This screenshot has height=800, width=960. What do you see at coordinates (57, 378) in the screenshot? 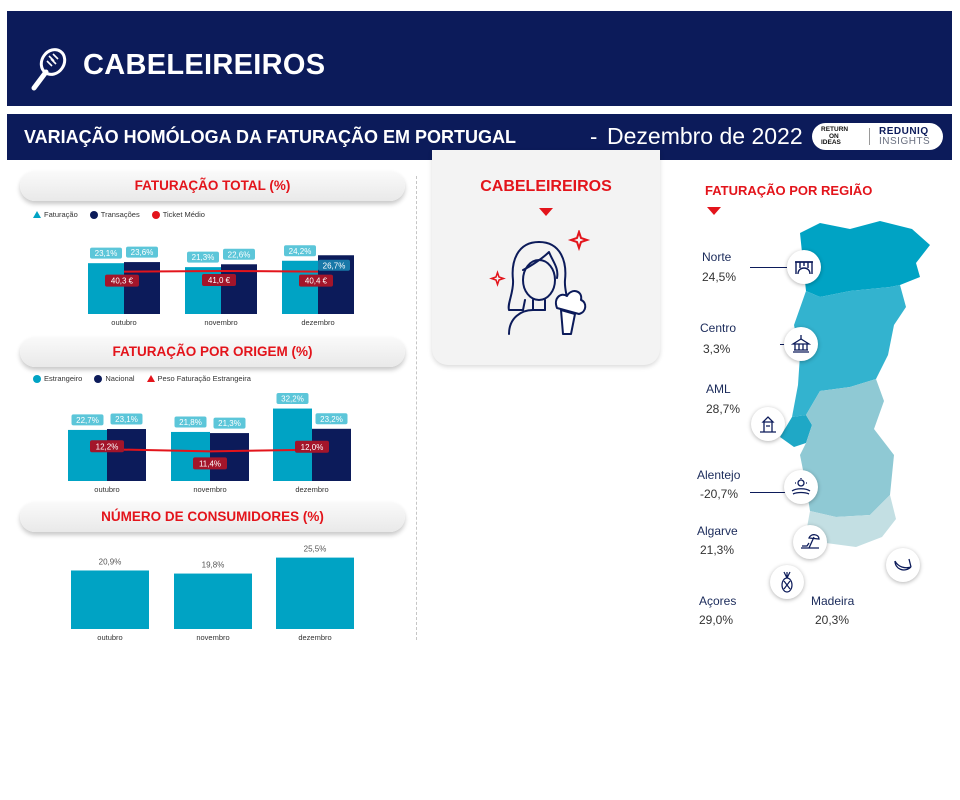
I see `legend-item: Estrangeiro` at bounding box center [57, 378].